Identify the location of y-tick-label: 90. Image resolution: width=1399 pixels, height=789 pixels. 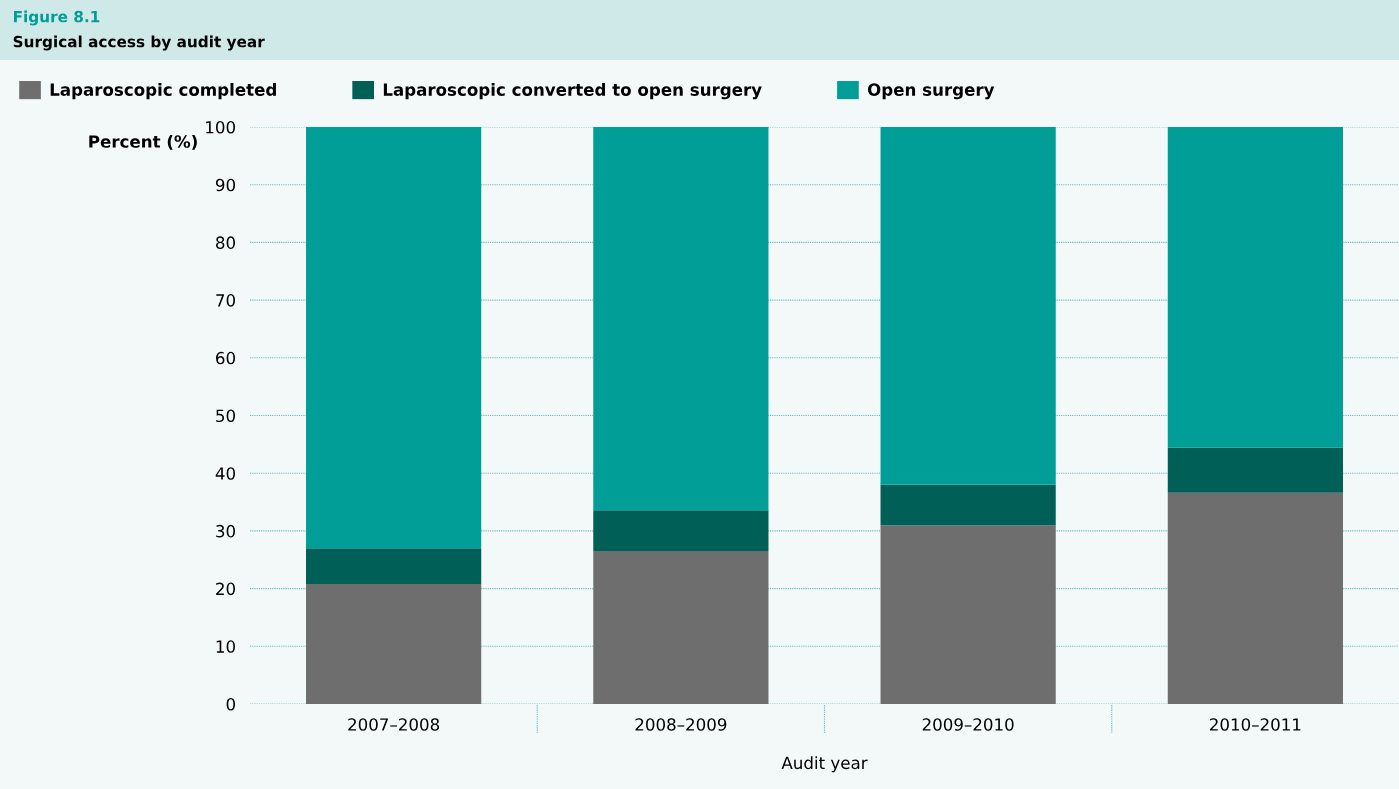
(225, 185).